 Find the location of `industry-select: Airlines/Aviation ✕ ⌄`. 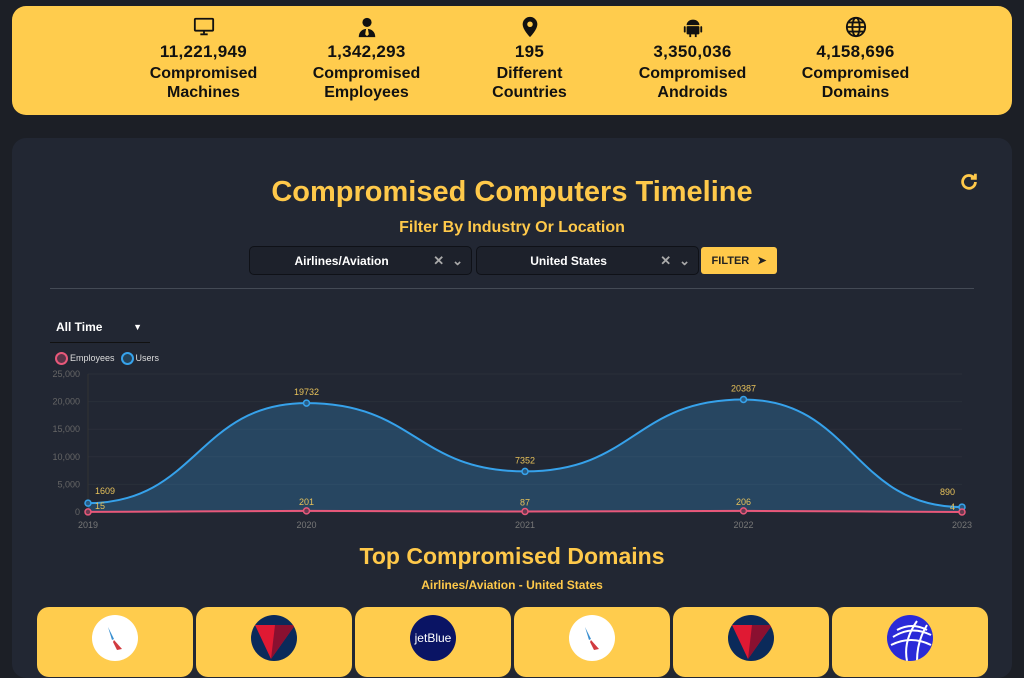

industry-select: Airlines/Aviation ✕ ⌄ is located at coordinates (360, 260).